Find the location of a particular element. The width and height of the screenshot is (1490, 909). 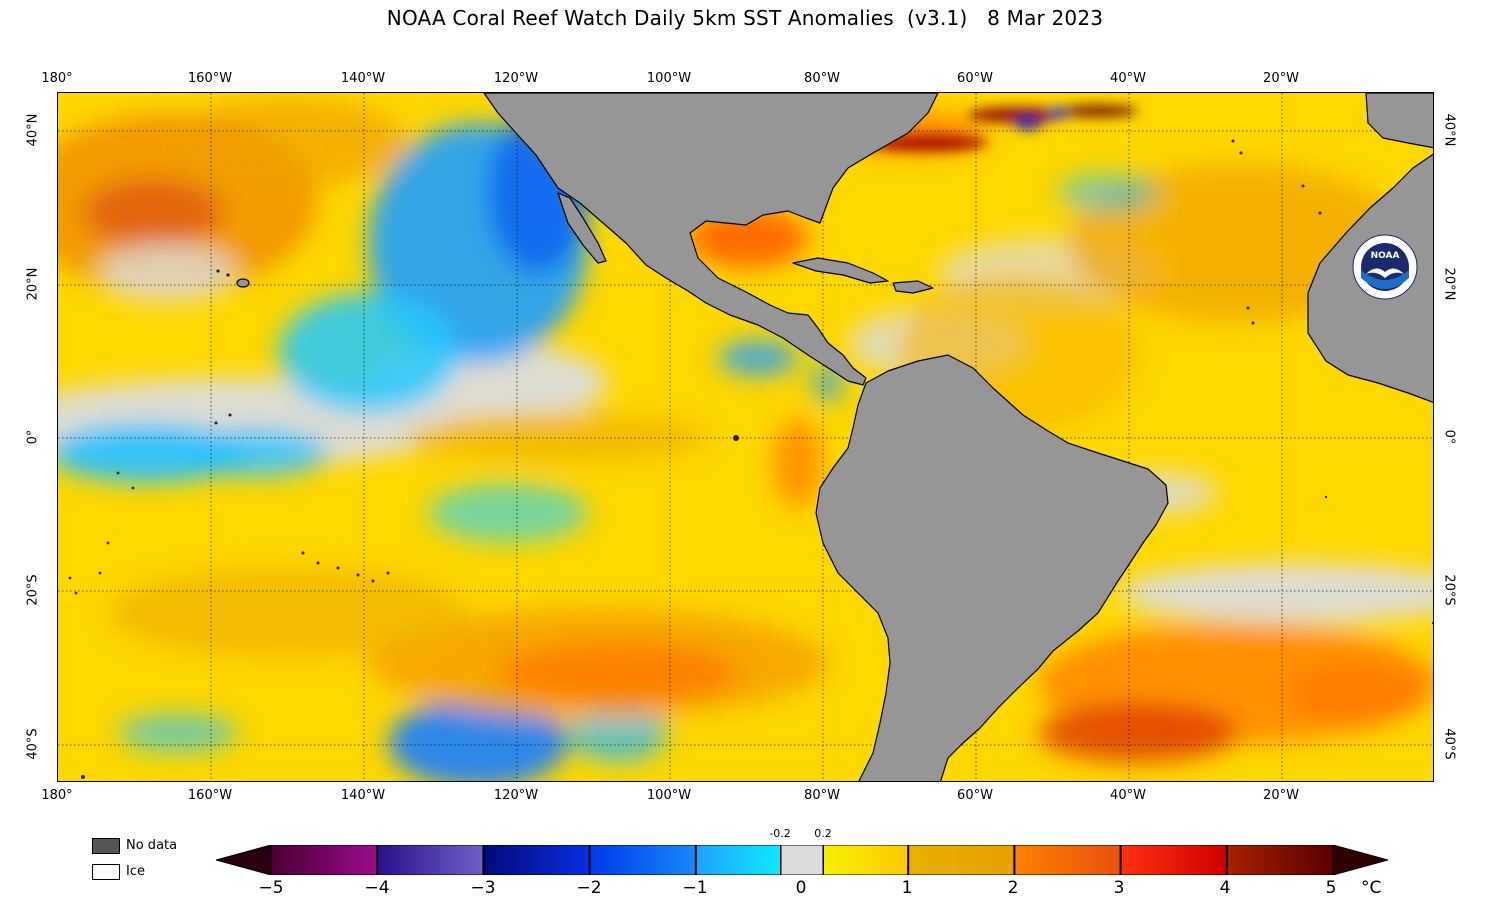

lon-label-top: 40°W is located at coordinates (1128, 78).